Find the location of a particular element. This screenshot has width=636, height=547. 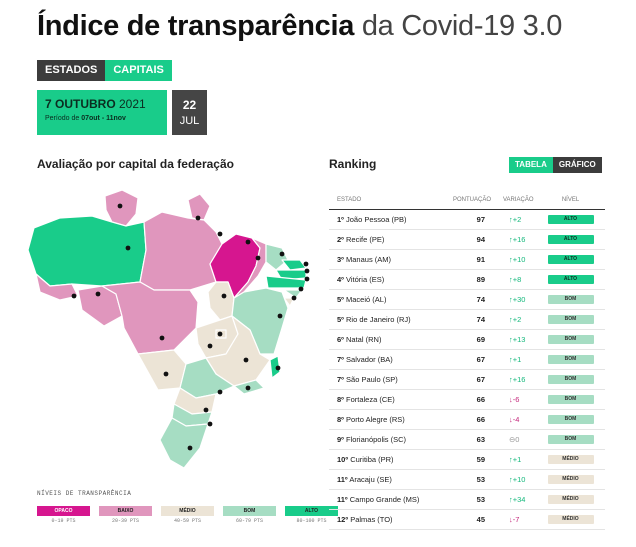

capital-dot-salvador is located at coordinates (280, 316).